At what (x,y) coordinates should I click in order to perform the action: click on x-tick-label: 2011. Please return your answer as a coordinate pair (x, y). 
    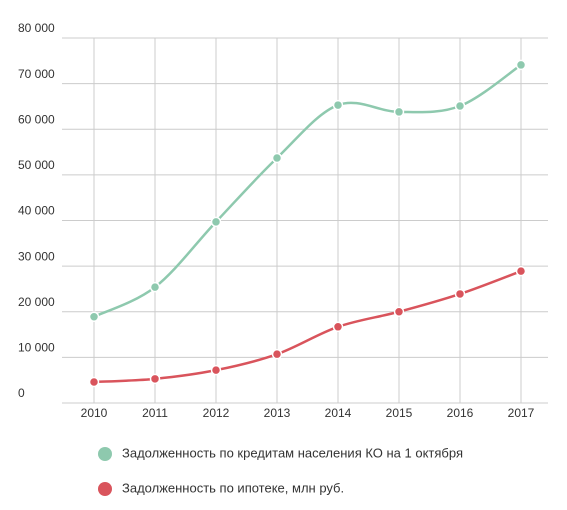
    Looking at the image, I should click on (155, 413).